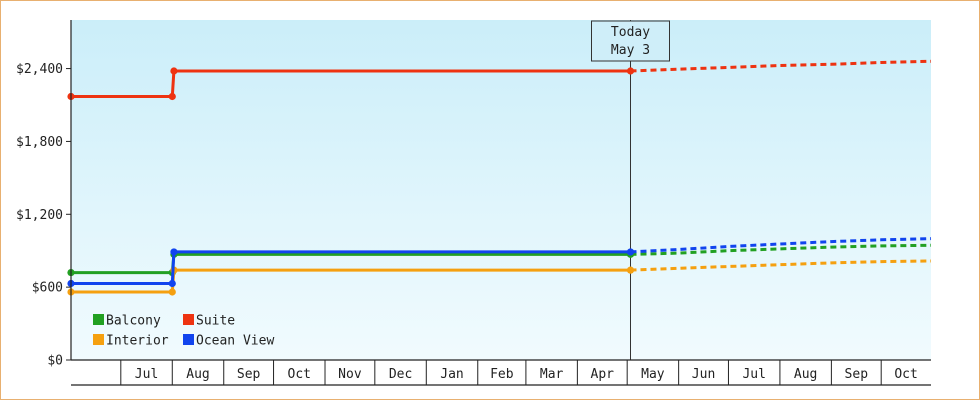  What do you see at coordinates (55, 361) in the screenshot?
I see `y-tick-label: $0` at bounding box center [55, 361].